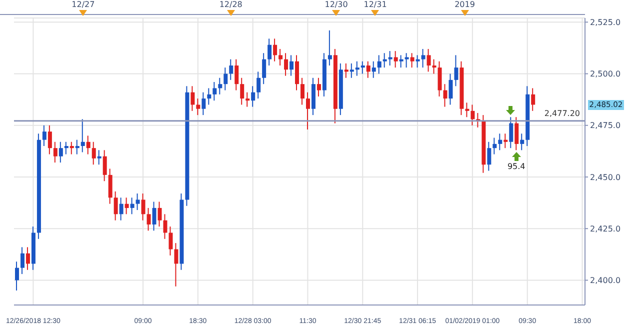  What do you see at coordinates (465, 5) in the screenshot?
I see `text: 2019` at bounding box center [465, 5].